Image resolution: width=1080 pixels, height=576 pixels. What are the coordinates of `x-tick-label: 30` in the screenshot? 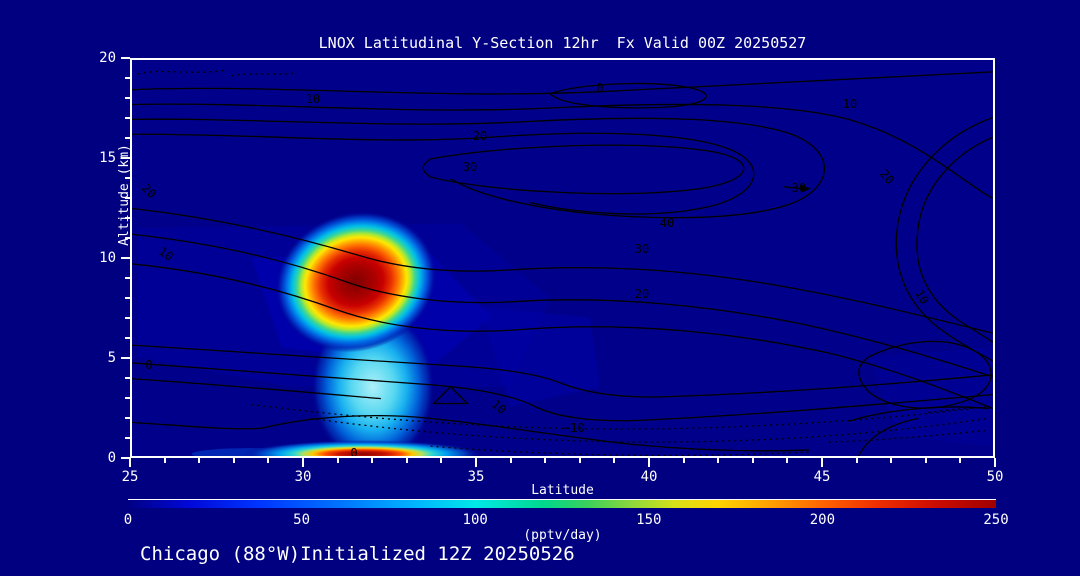 It's located at (303, 477).